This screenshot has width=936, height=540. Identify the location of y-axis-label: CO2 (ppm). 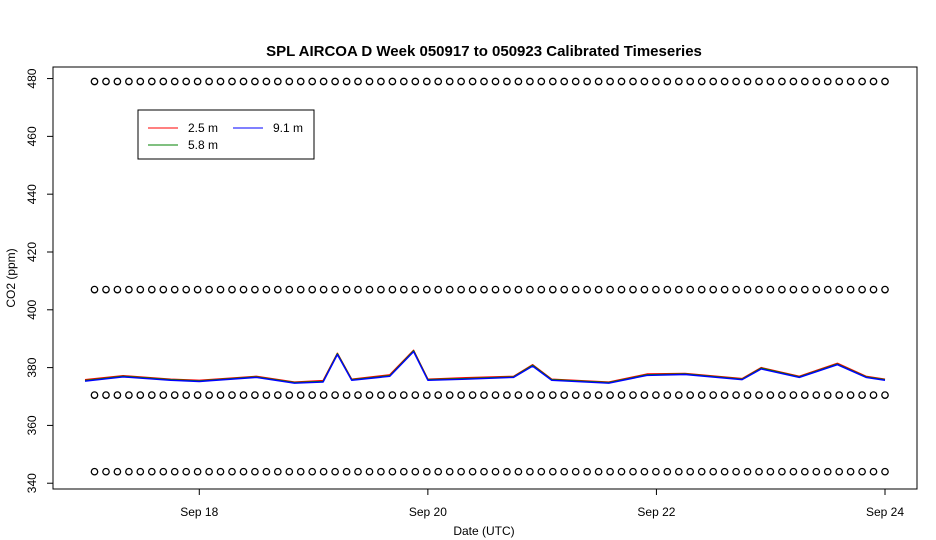
(11, 277).